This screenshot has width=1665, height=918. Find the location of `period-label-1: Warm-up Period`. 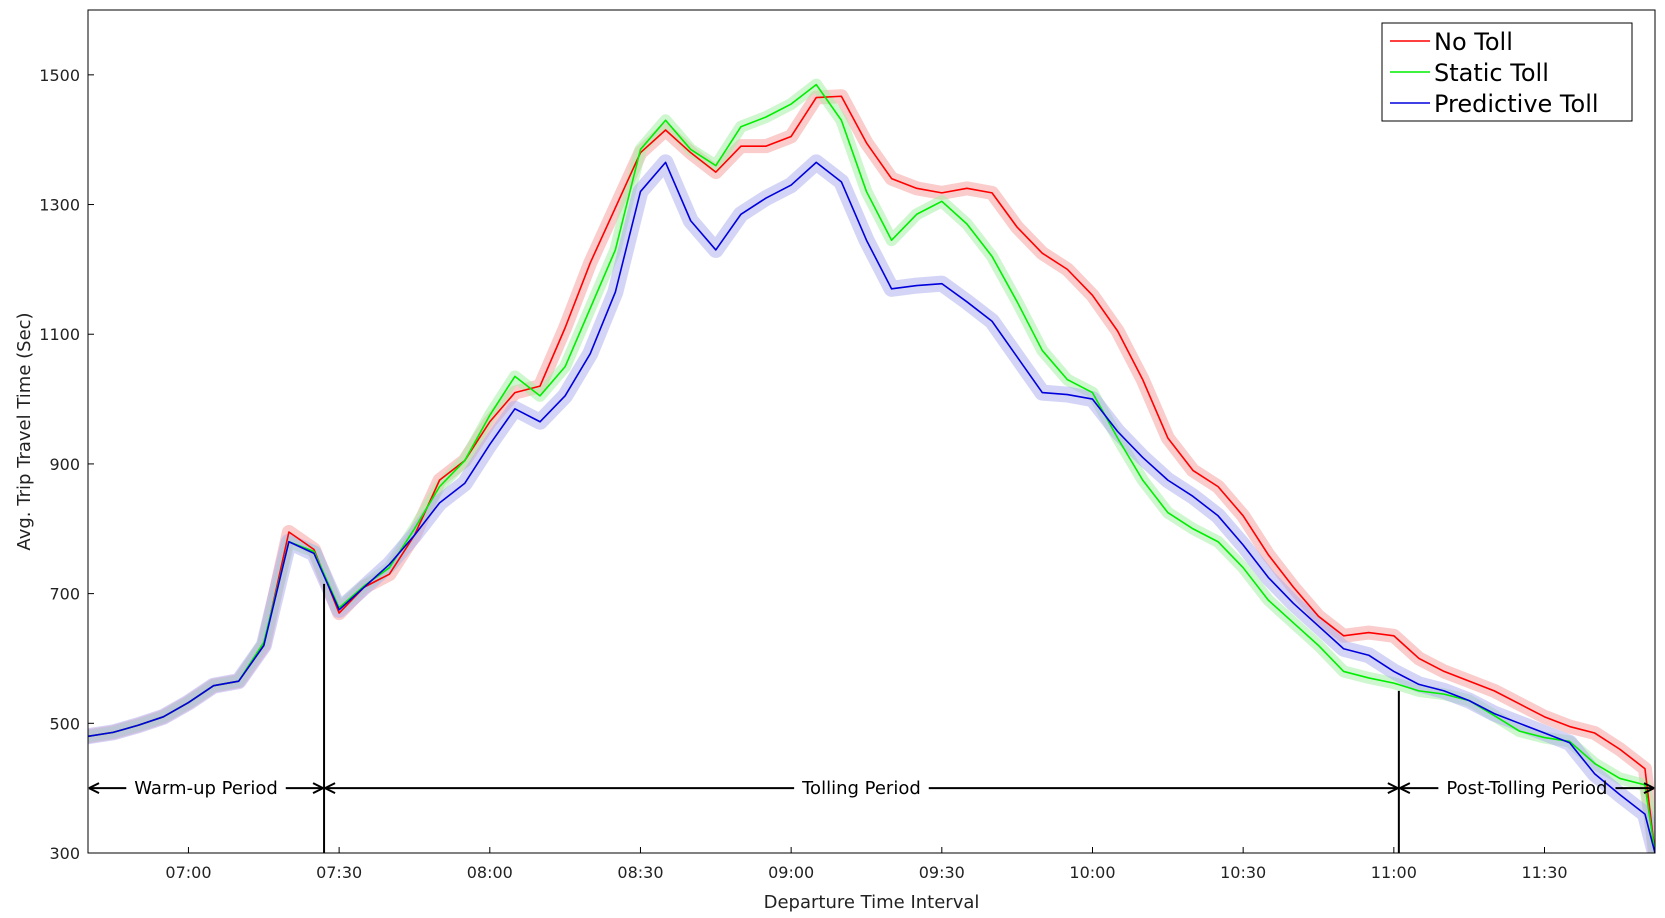

period-label-1: Warm-up Period is located at coordinates (205, 788).